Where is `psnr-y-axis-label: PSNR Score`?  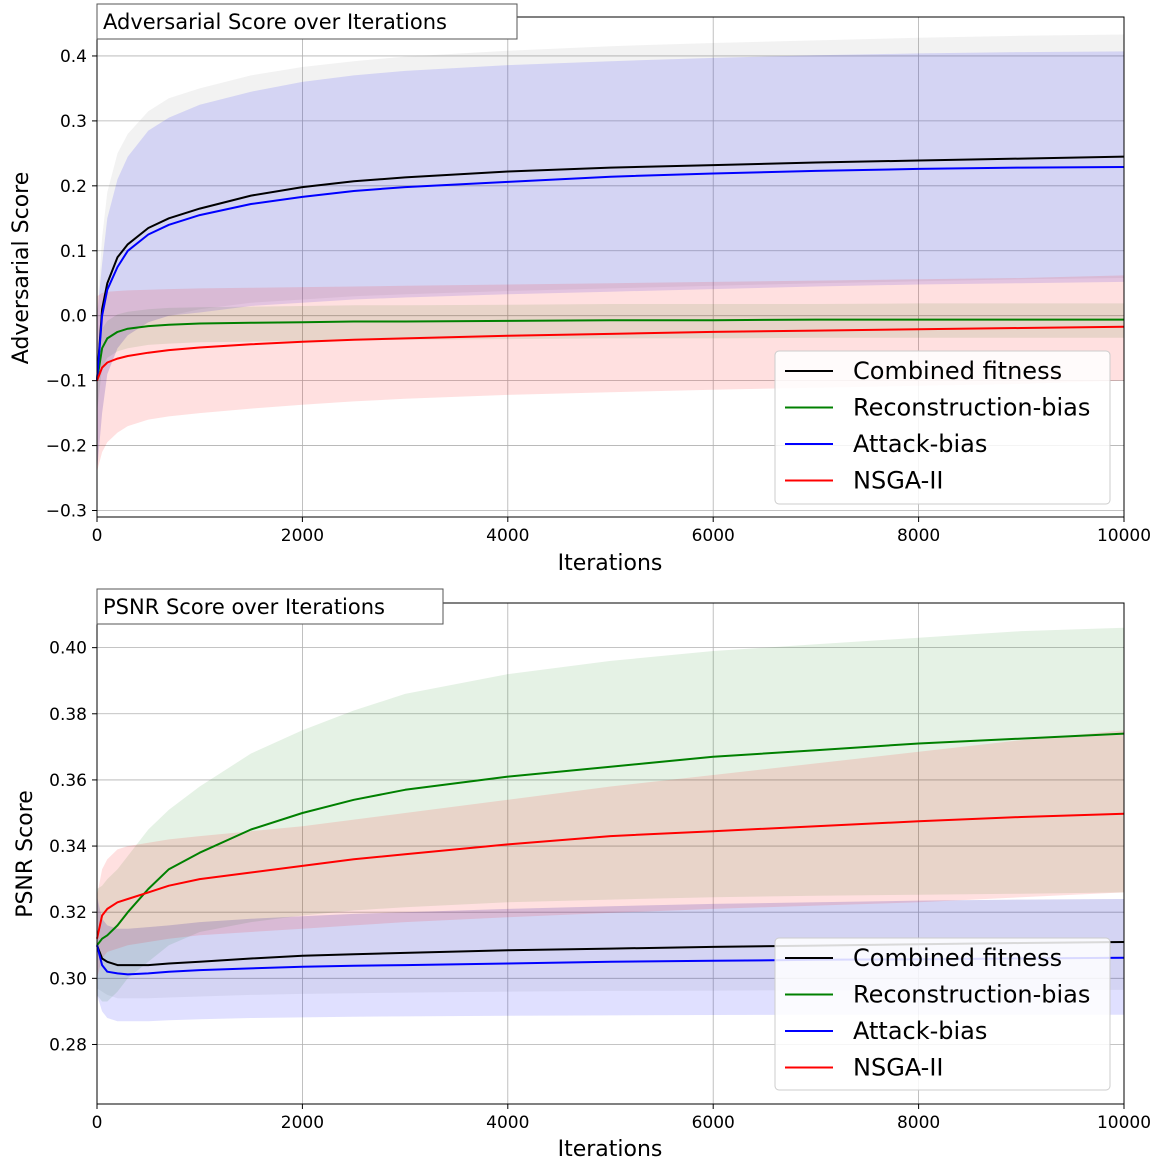 psnr-y-axis-label: PSNR Score is located at coordinates (25, 854).